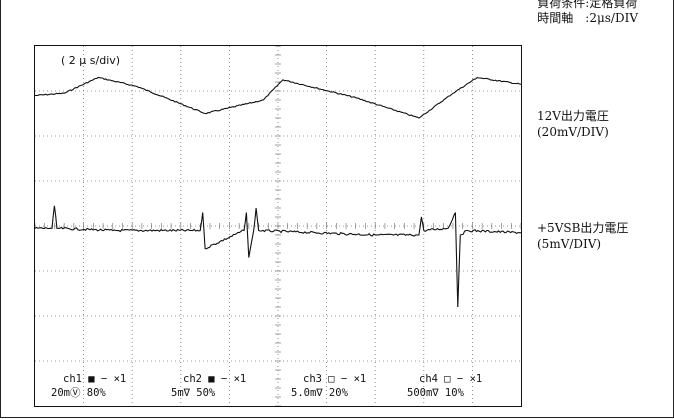 This screenshot has width=674, height=419. Describe the element at coordinates (214, 379) in the screenshot. I see `channel-2-header: ch2 ■ − ×1` at that location.